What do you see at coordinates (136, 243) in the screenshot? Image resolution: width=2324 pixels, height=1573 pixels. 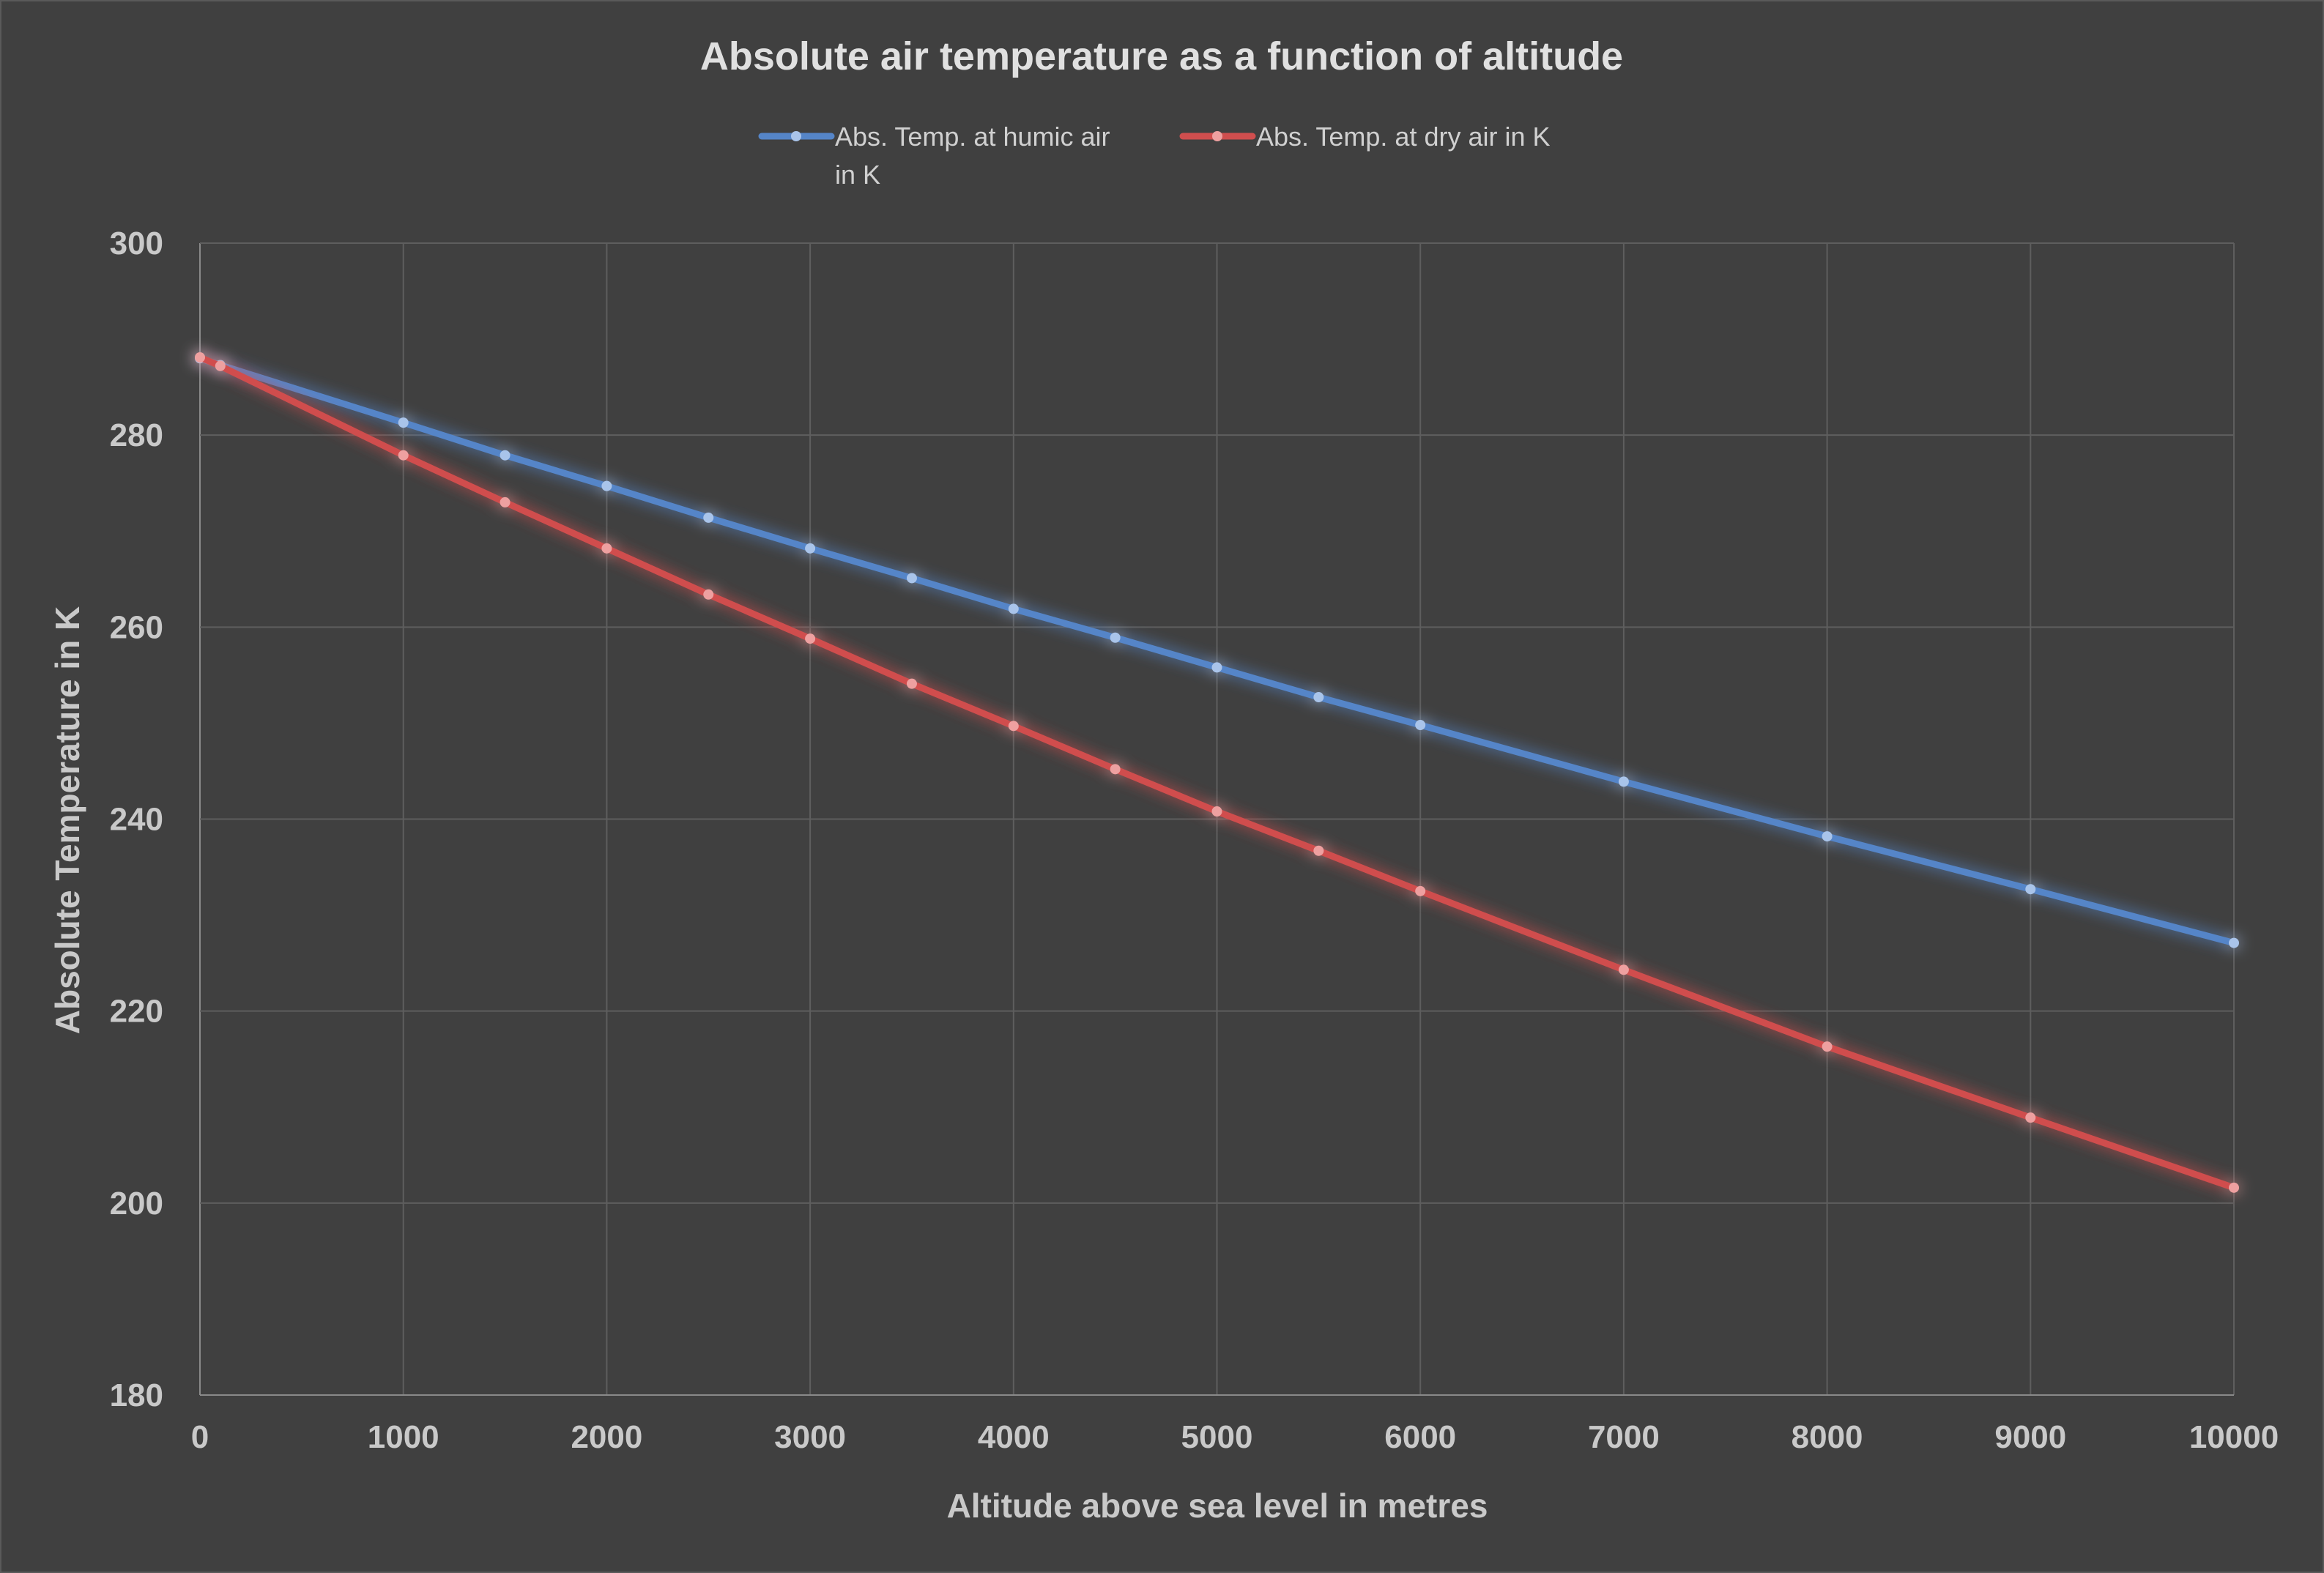 I see `y-tick-label: 300` at bounding box center [136, 243].